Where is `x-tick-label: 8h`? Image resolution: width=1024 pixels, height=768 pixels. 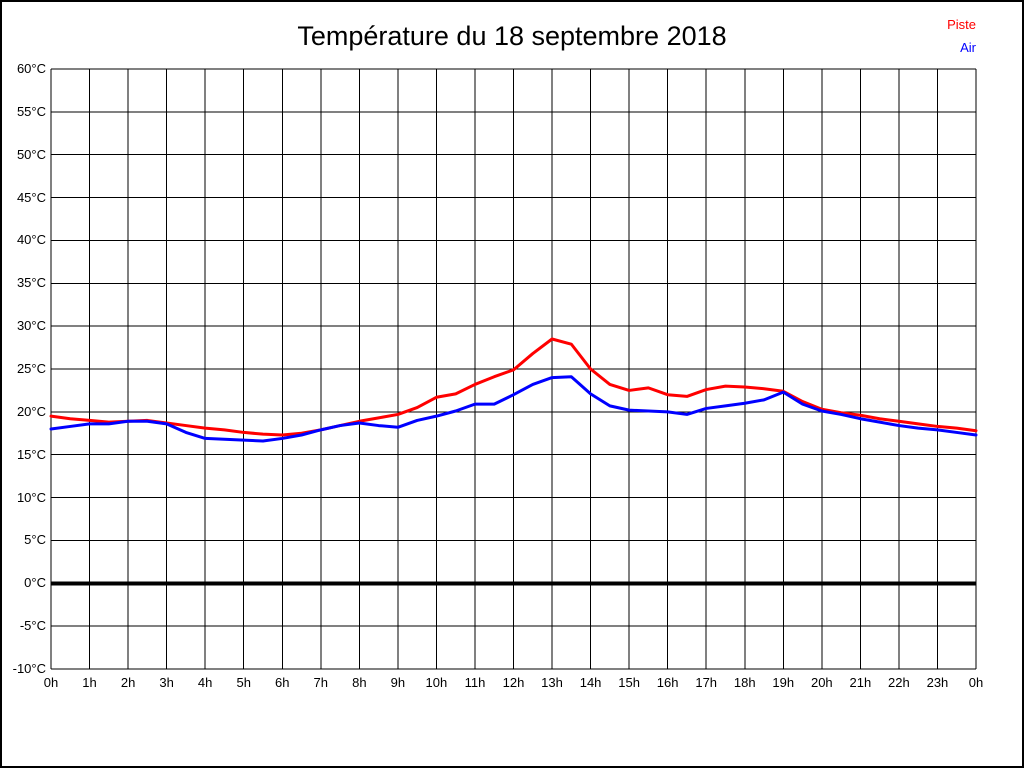
x-tick-label: 8h is located at coordinates (359, 682).